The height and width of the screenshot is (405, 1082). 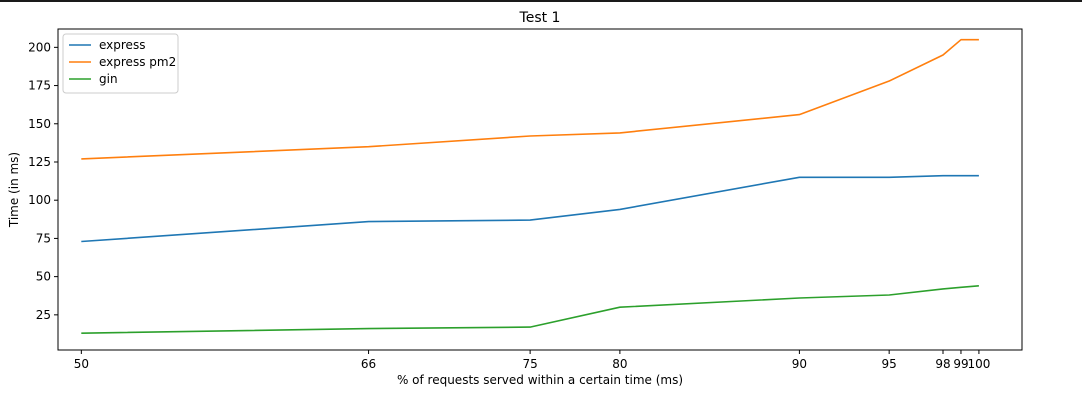 I want to click on y-tick-label: 150, so click(x=39, y=124).